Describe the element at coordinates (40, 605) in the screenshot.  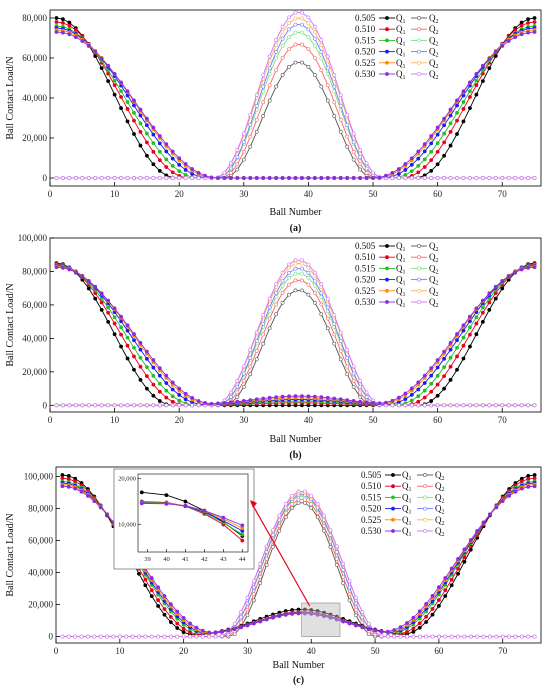
I see `y-tick-label: 20,000` at that location.